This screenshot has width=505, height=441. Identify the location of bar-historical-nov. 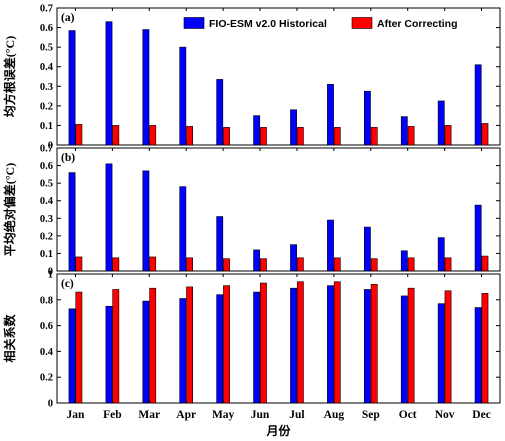
(441, 254).